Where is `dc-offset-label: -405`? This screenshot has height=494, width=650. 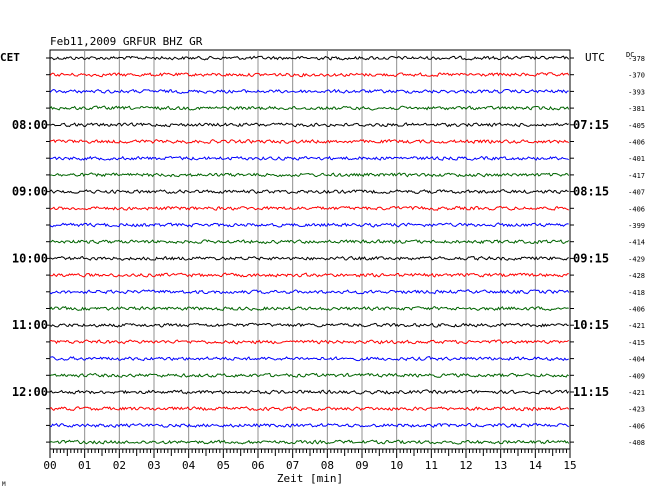 dc-offset-label: -405 is located at coordinates (636, 126).